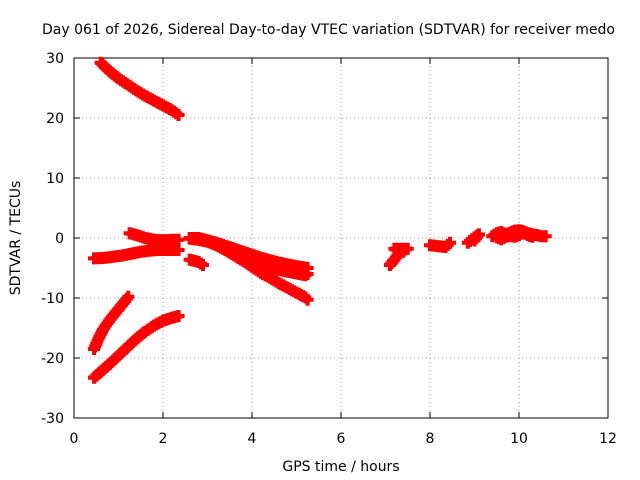 Image resolution: width=640 pixels, height=480 pixels. Describe the element at coordinates (55, 119) in the screenshot. I see `y-tick-label: 20` at that location.